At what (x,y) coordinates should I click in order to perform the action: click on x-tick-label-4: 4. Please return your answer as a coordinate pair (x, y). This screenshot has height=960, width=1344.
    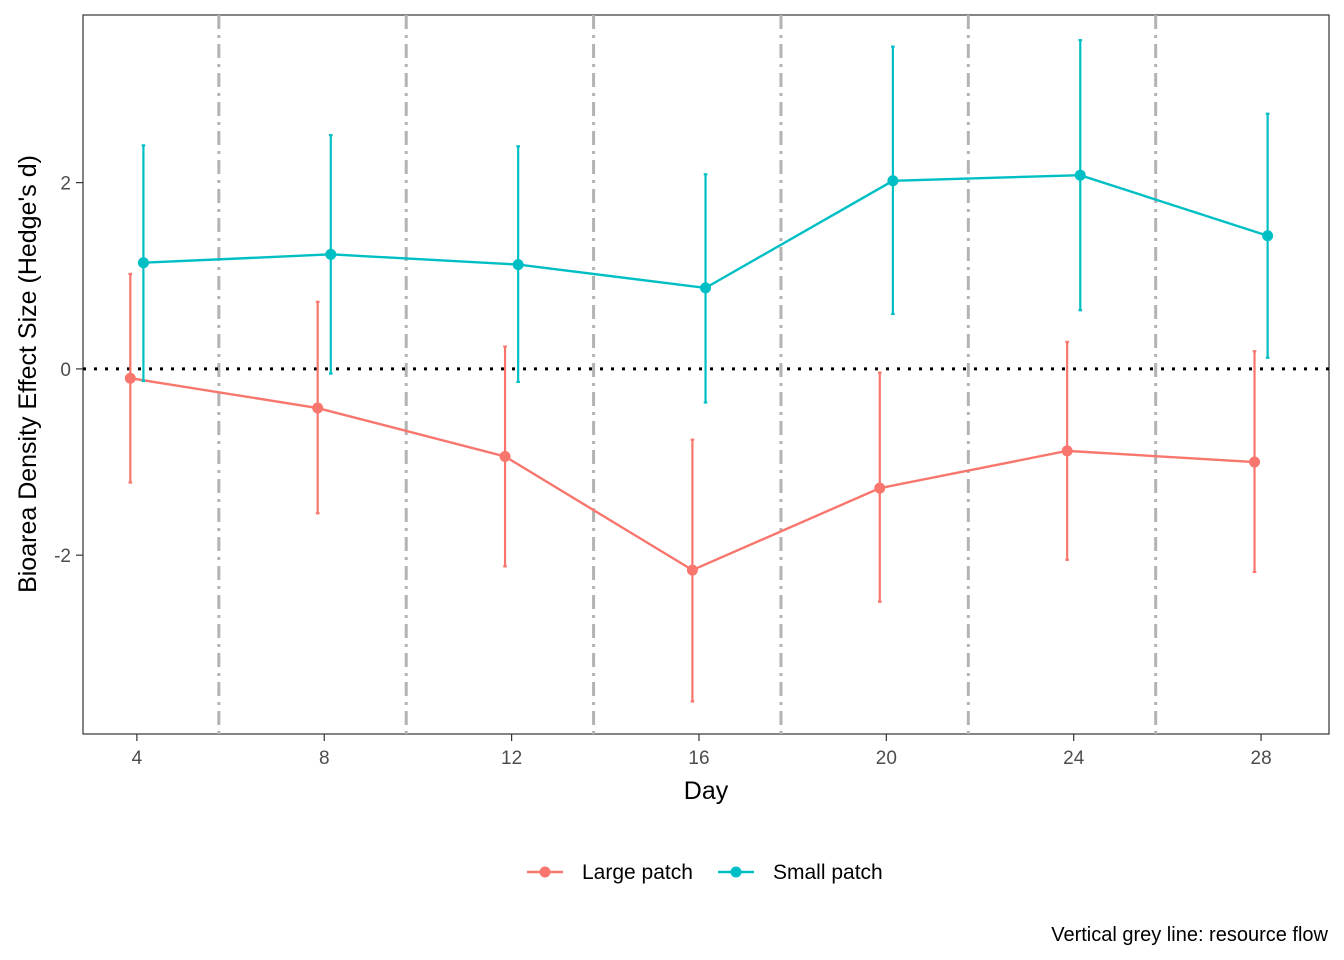
    Looking at the image, I should click on (137, 758).